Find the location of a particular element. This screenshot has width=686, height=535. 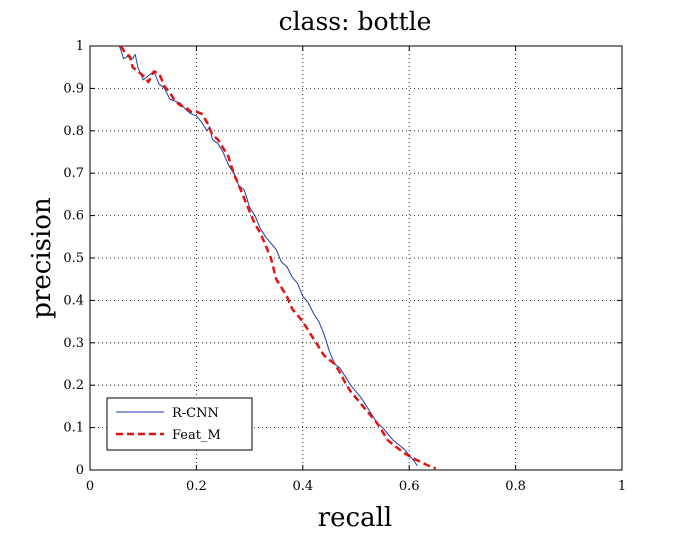

y-tick-label: 0.2 is located at coordinates (73, 385).